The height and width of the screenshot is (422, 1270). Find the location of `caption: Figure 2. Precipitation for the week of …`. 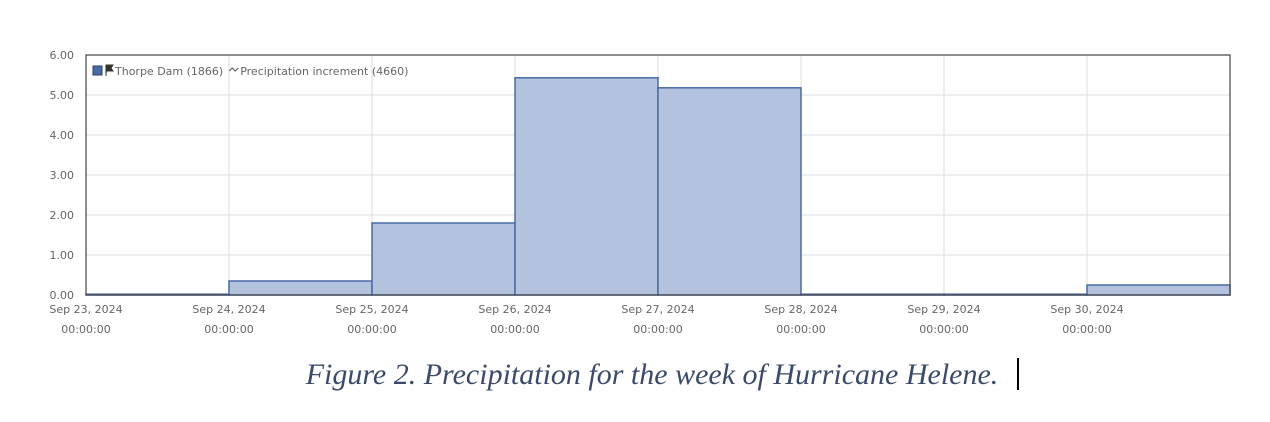

caption: Figure 2. Precipitation for the week of … is located at coordinates (652, 374).